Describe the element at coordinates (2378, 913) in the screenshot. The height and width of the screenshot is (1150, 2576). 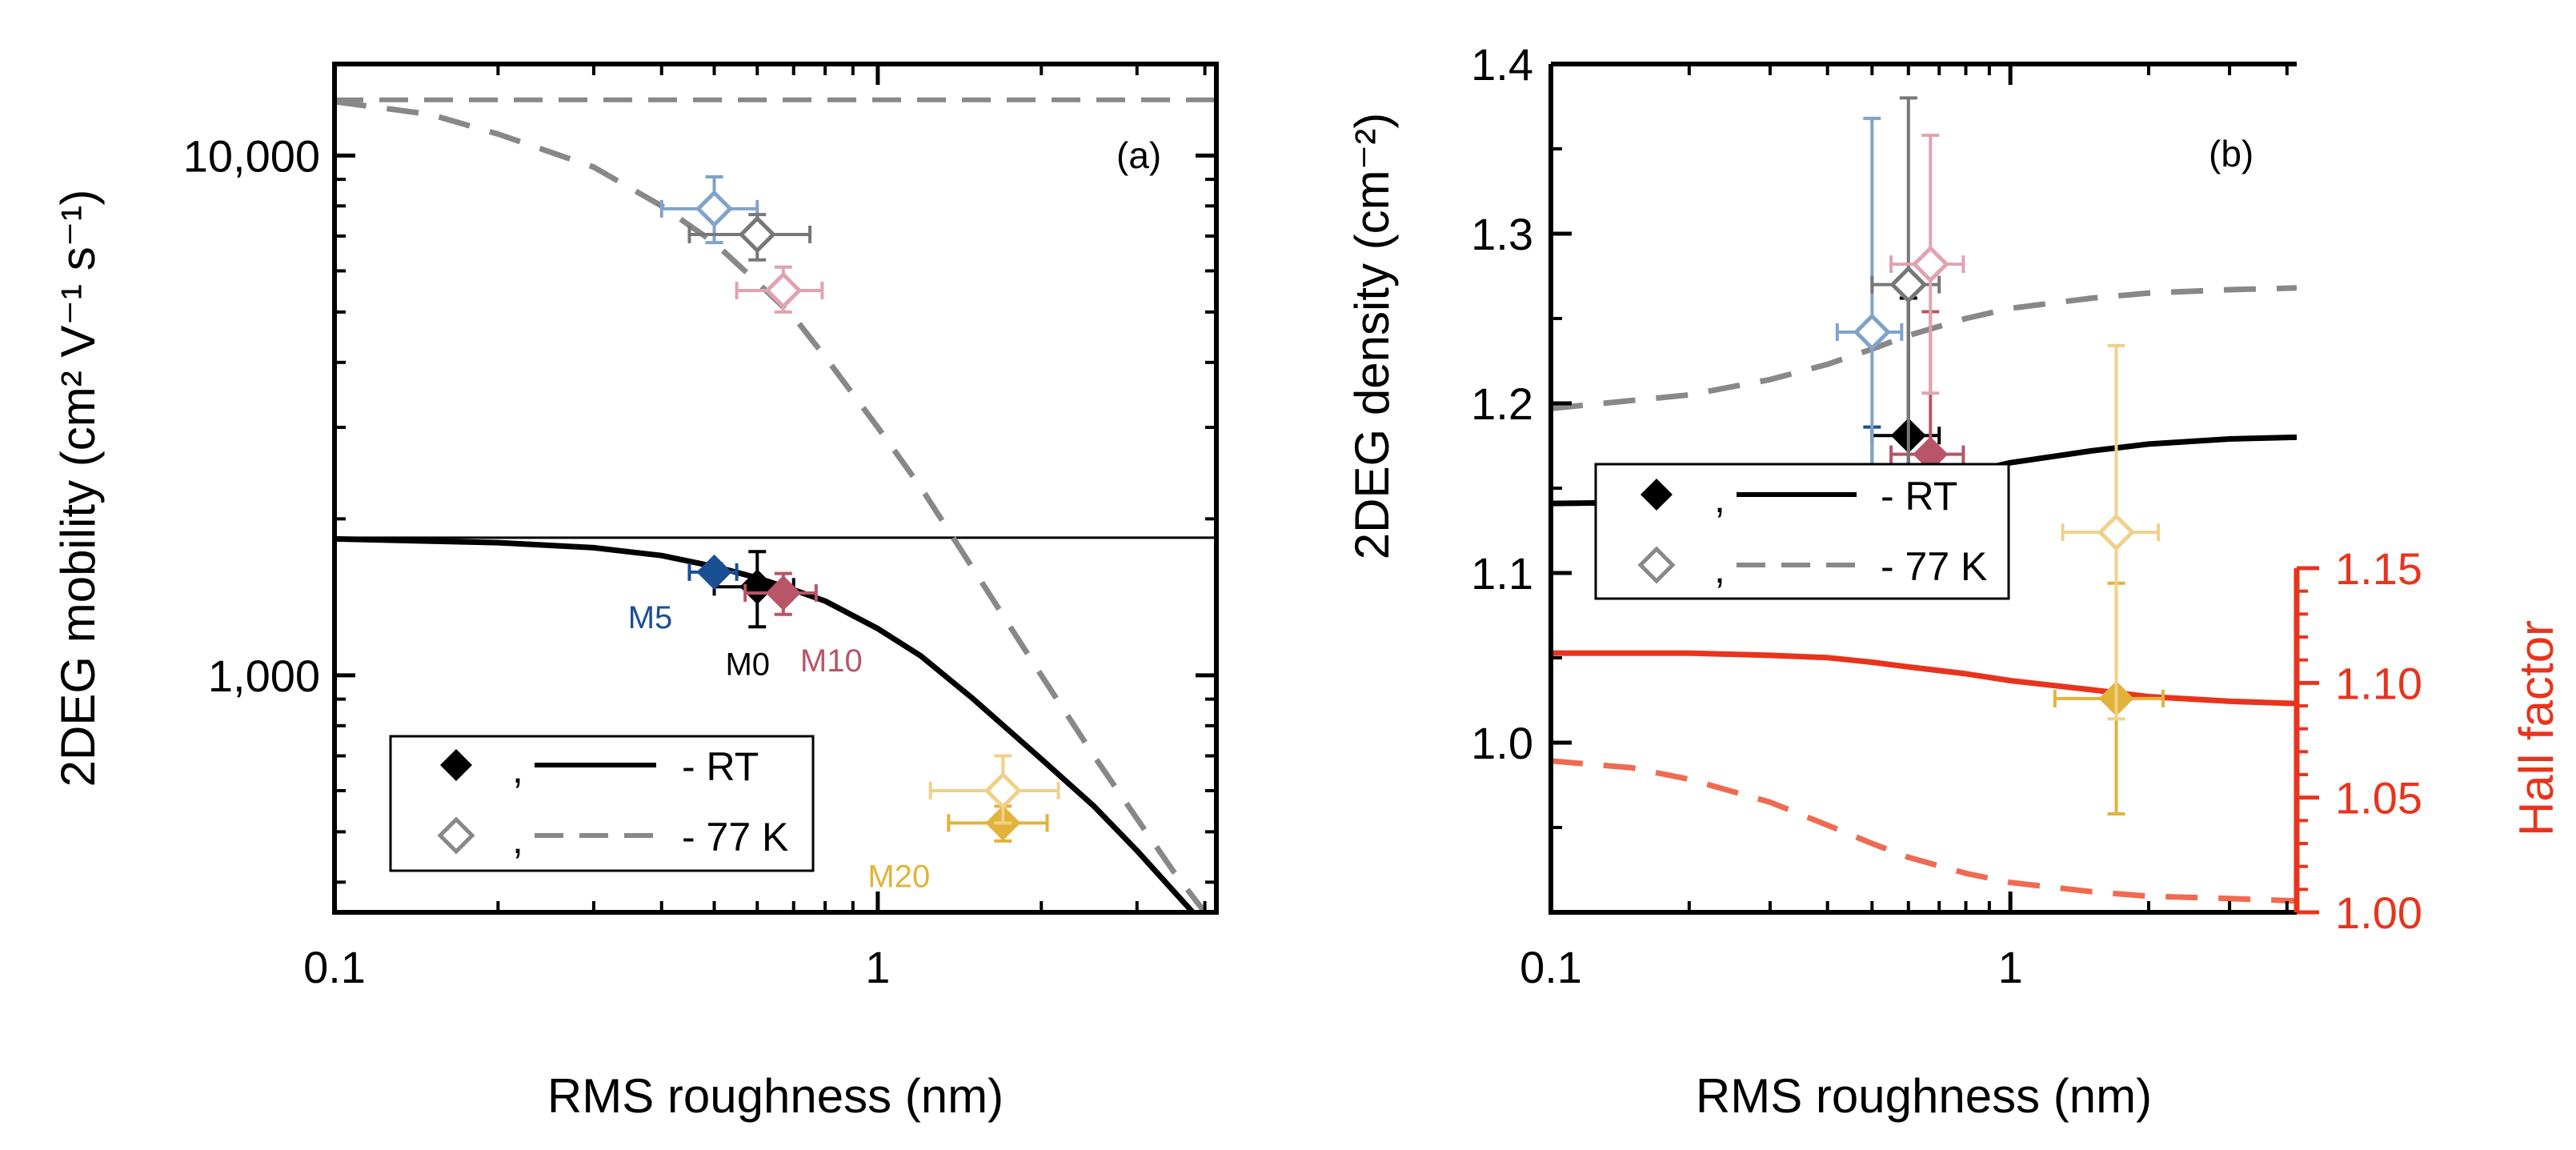
I see `panel-b-y2tick-label: 1.00` at that location.